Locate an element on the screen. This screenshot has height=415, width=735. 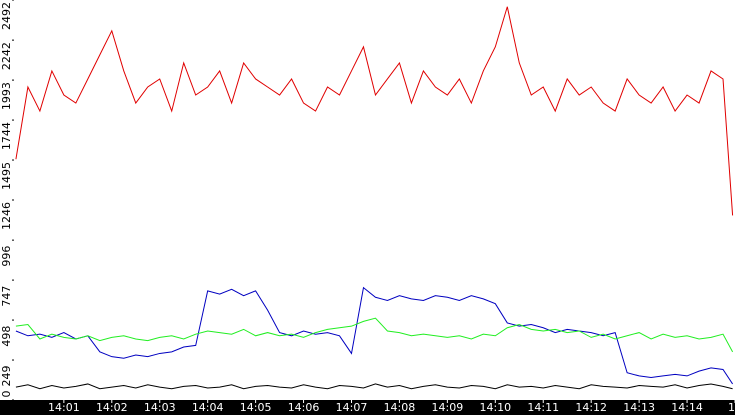
x-tick-label: 14:03 is located at coordinates (160, 407).